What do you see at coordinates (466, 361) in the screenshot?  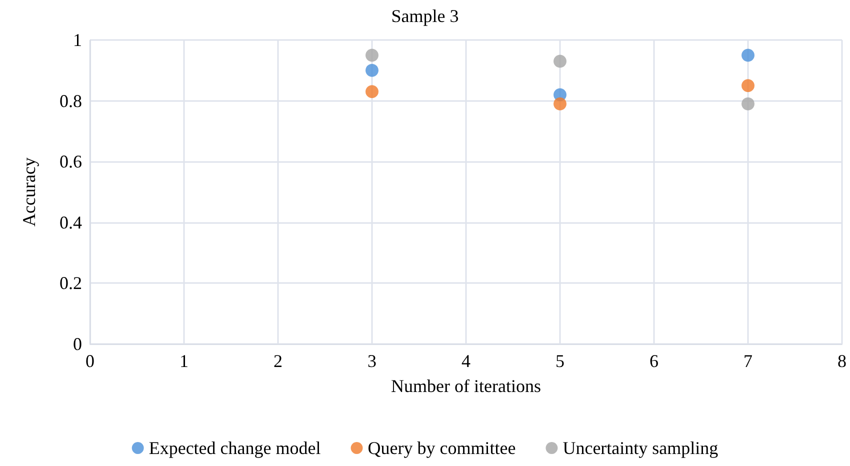 I see `x-tick-label: 4` at bounding box center [466, 361].